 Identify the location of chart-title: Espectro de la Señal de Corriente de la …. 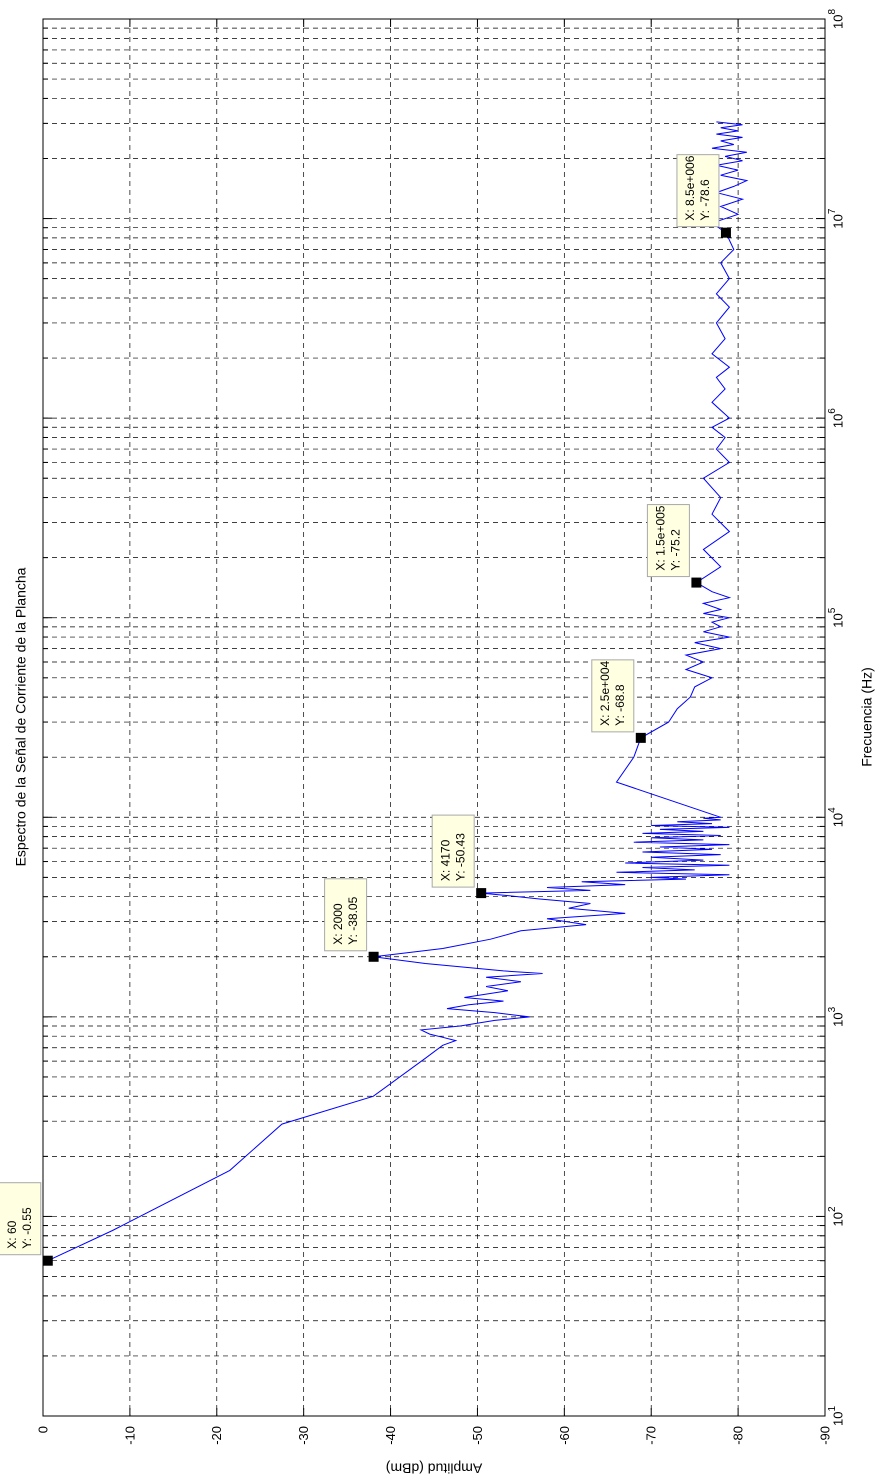
(21, 716).